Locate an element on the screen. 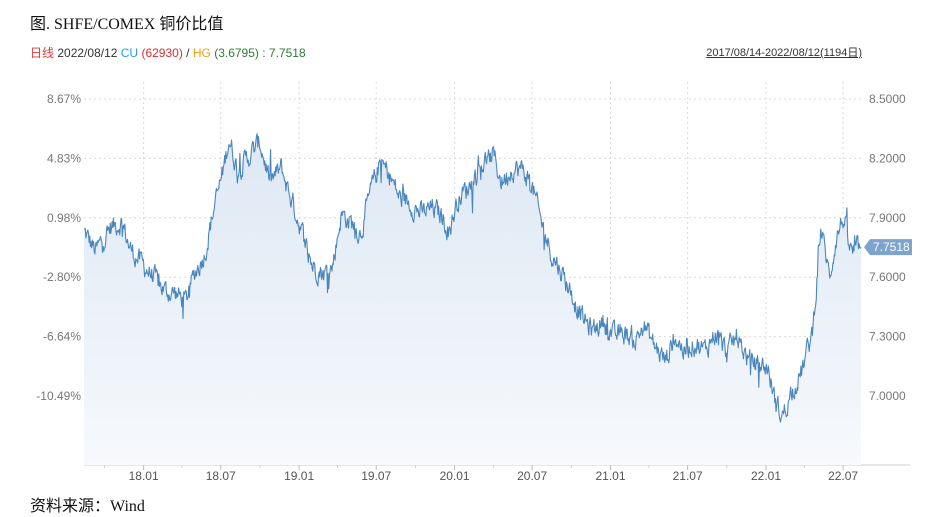 This screenshot has width=941, height=517. y-tick-right: 7.9000 is located at coordinates (887, 218).